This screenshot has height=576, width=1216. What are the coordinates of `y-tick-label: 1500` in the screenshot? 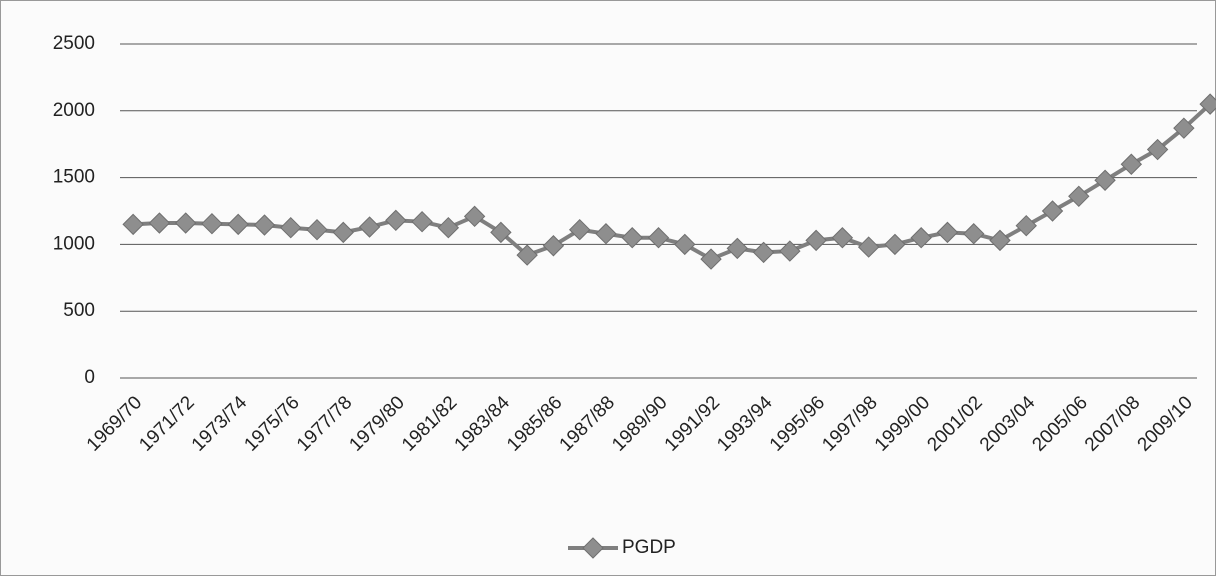 It's located at (74, 177).